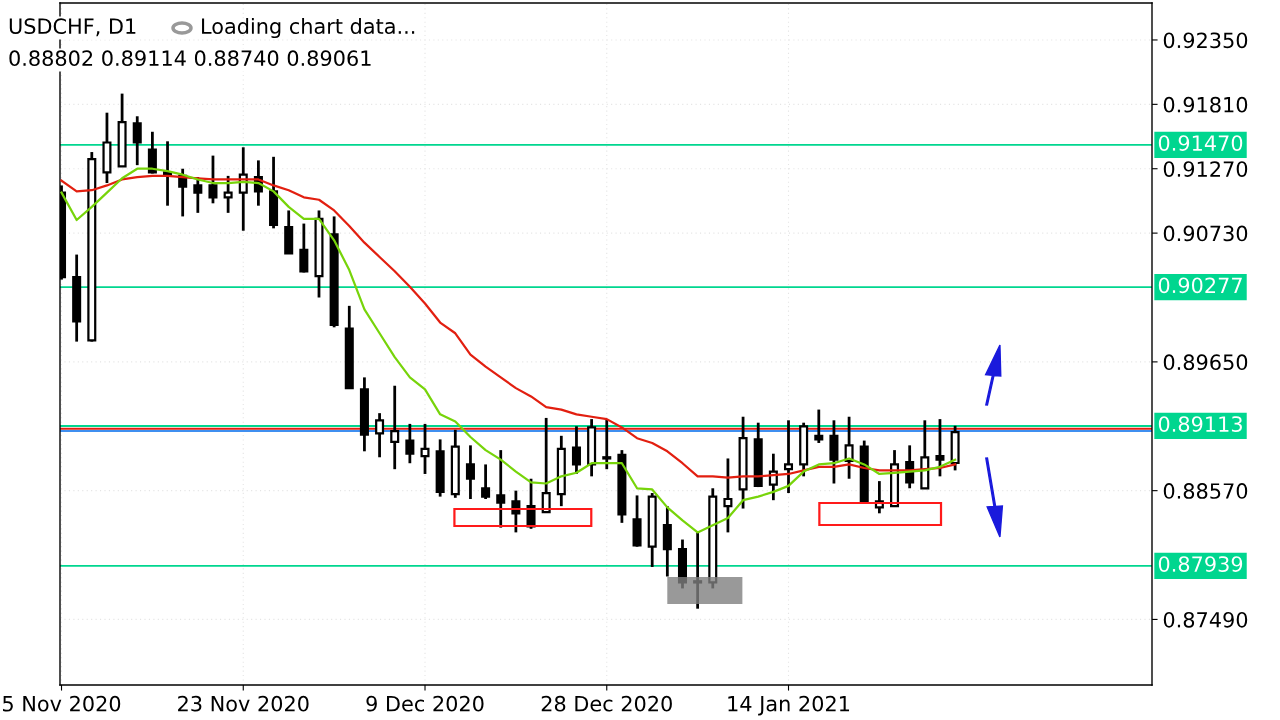  What do you see at coordinates (789, 705) in the screenshot?
I see `x-tick-label: 14 Jan 2021` at bounding box center [789, 705].